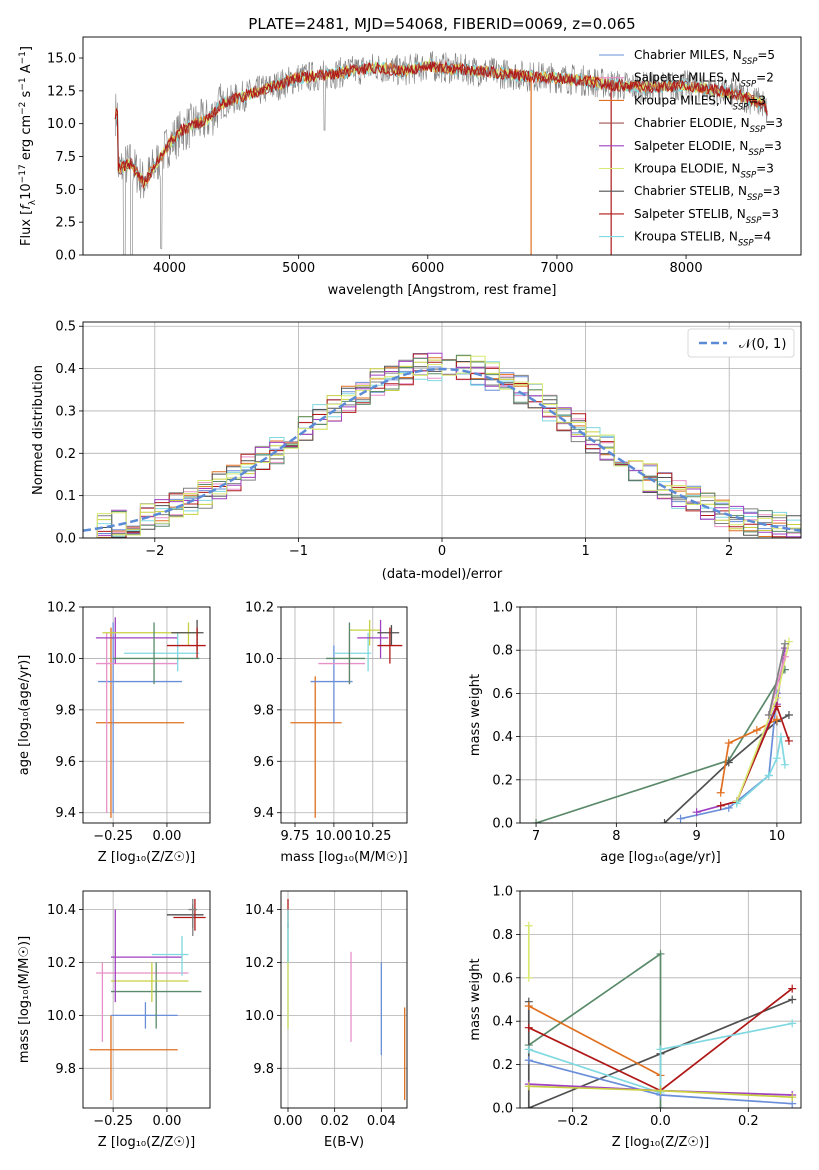 The image size is (819, 1170). I want to click on y-axis-label: age [log₁₀(age/yr)], so click(24, 715).